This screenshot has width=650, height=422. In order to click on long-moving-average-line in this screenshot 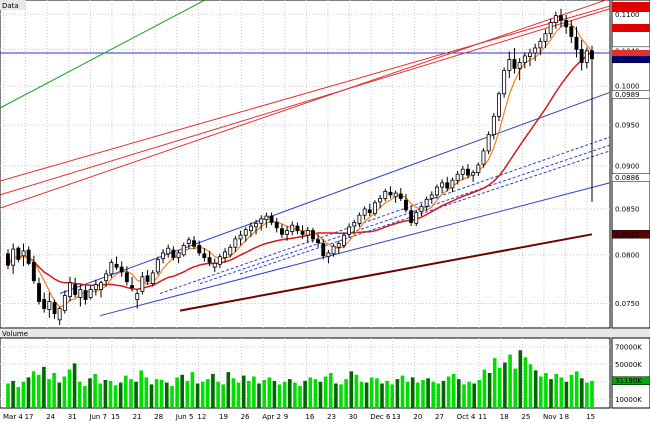, I will do `click(386, 272)`.